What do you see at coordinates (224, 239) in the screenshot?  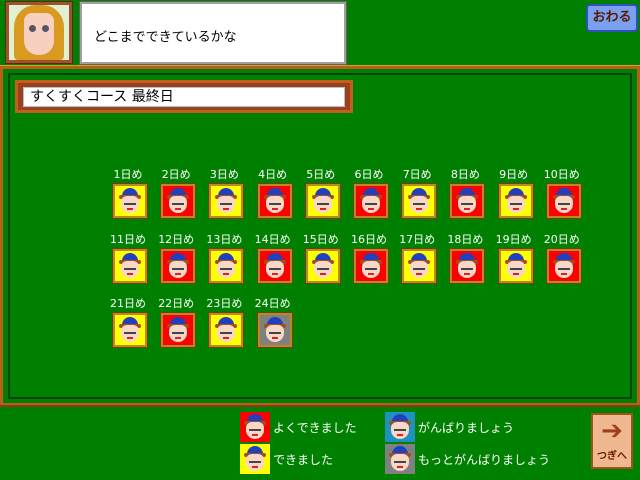 I see `day-label: 13日め` at bounding box center [224, 239].